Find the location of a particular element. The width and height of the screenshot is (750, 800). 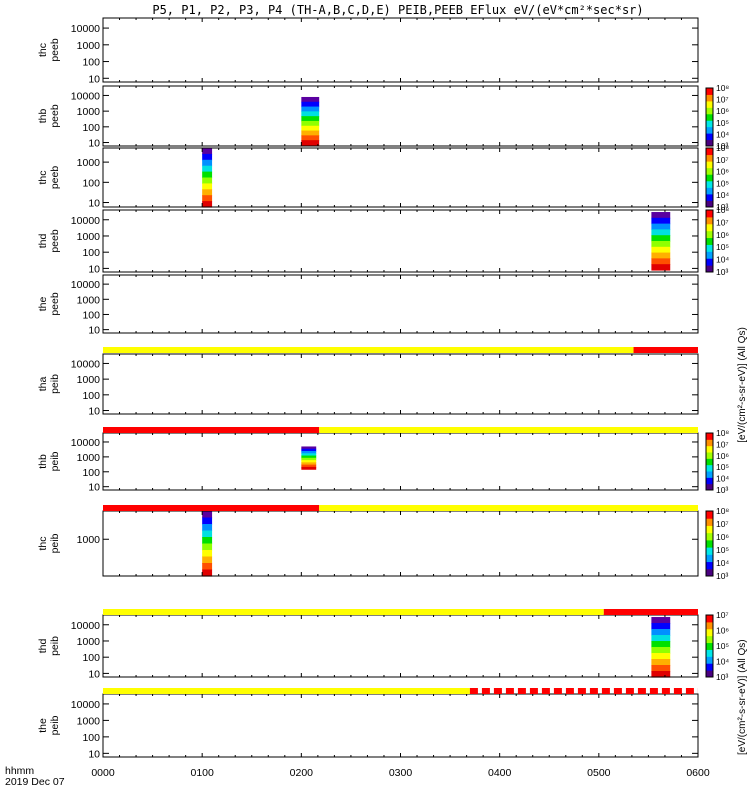

colorbar-tick-2-3: 10⁶ is located at coordinates (722, 172).